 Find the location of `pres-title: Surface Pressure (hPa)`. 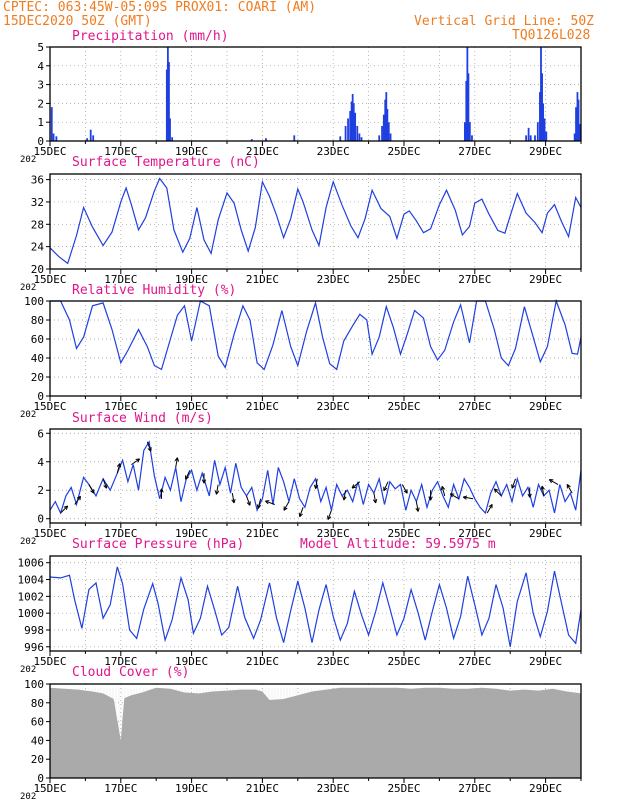

pres-title: Surface Pressure (hPa) is located at coordinates (158, 544).